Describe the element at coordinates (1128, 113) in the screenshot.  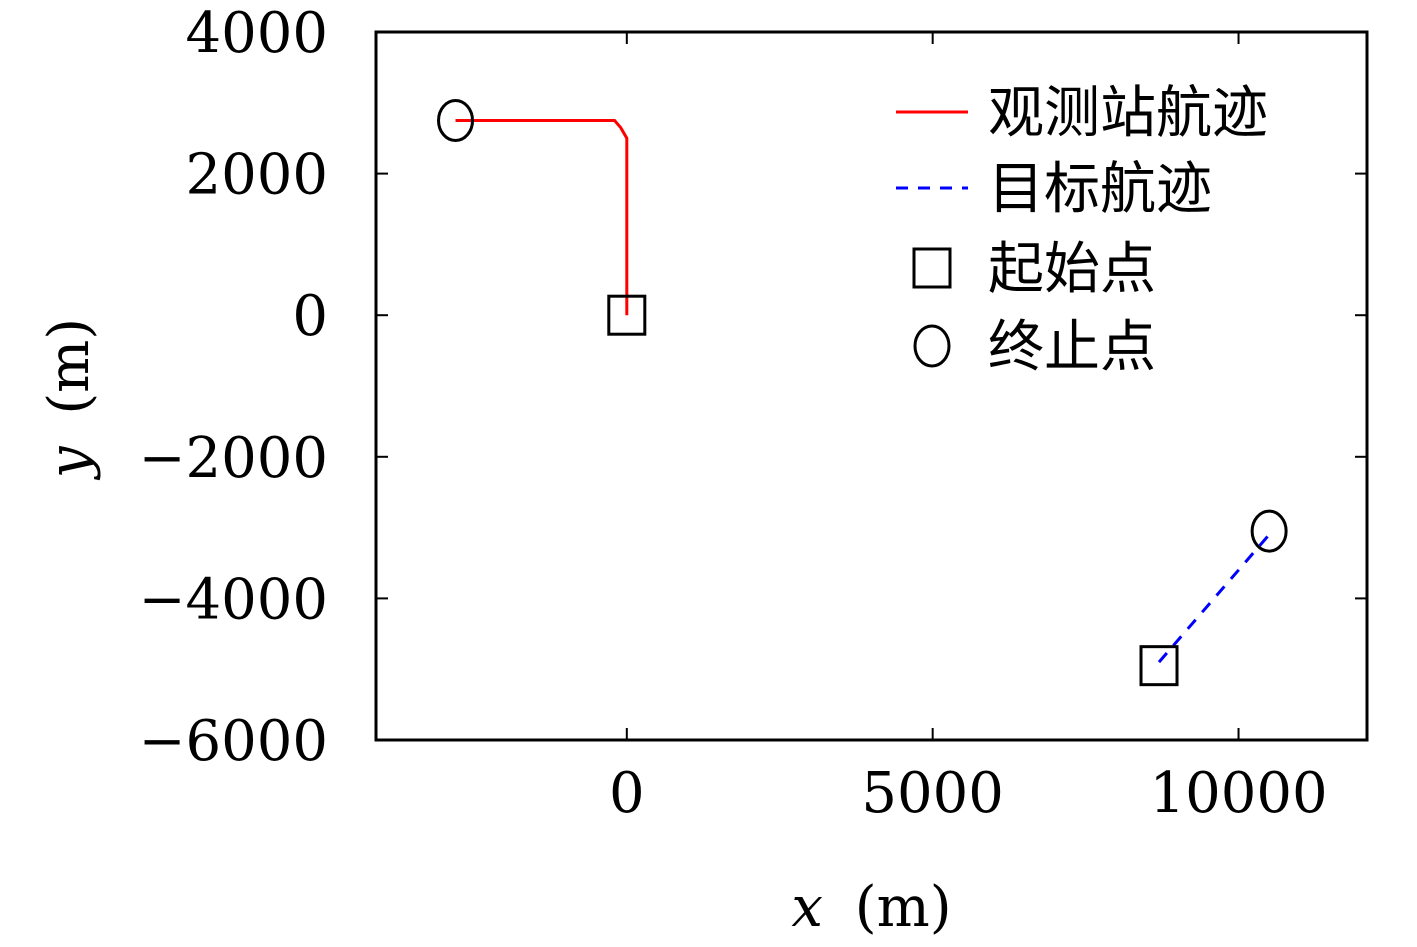
I see `legend-label: 观测站航迹` at that location.